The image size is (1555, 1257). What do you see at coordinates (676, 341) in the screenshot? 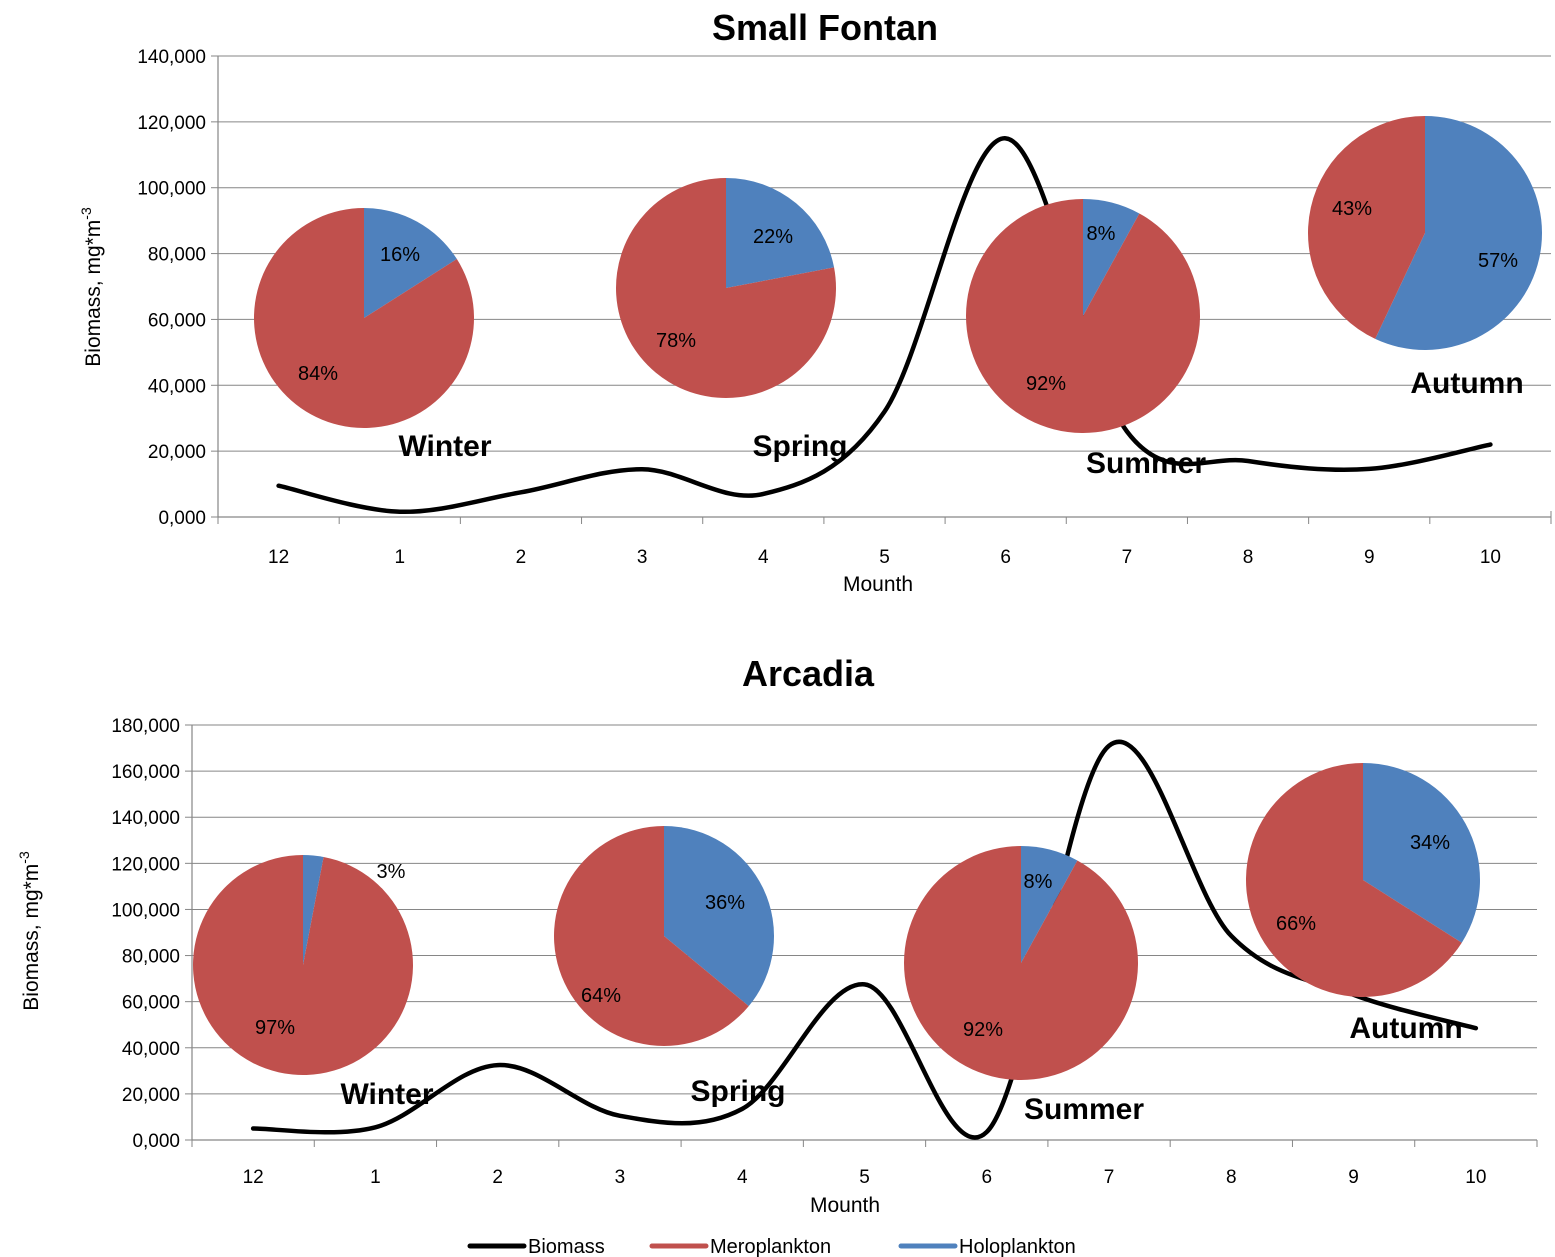
I see `pie-label-meroplankton: 78%` at bounding box center [676, 341].